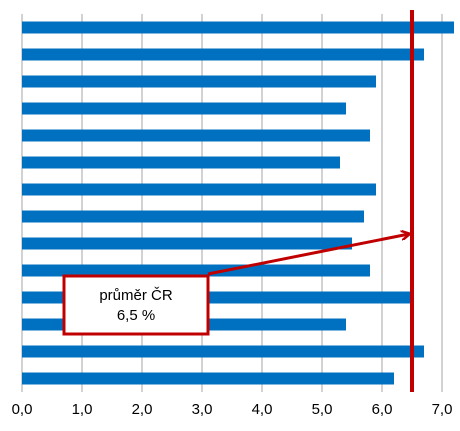 The image size is (460, 431). Describe the element at coordinates (202, 409) in the screenshot. I see `x-tick-label: 3,0` at that location.